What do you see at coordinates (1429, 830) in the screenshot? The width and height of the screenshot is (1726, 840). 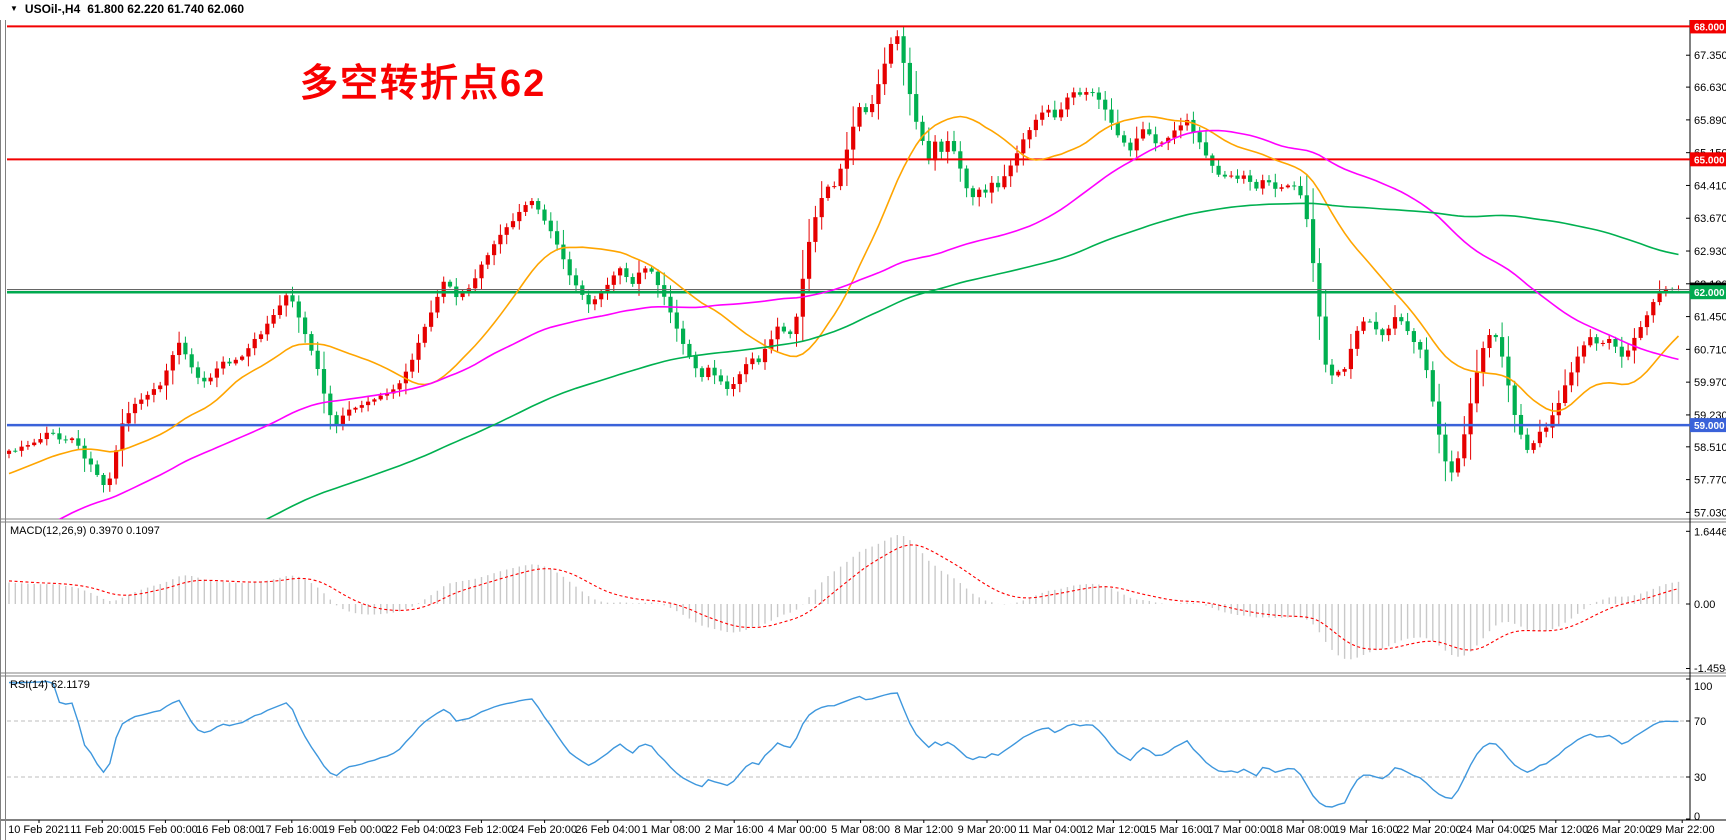 I see `time-label-22: 22 Mar 20:00` at bounding box center [1429, 830].